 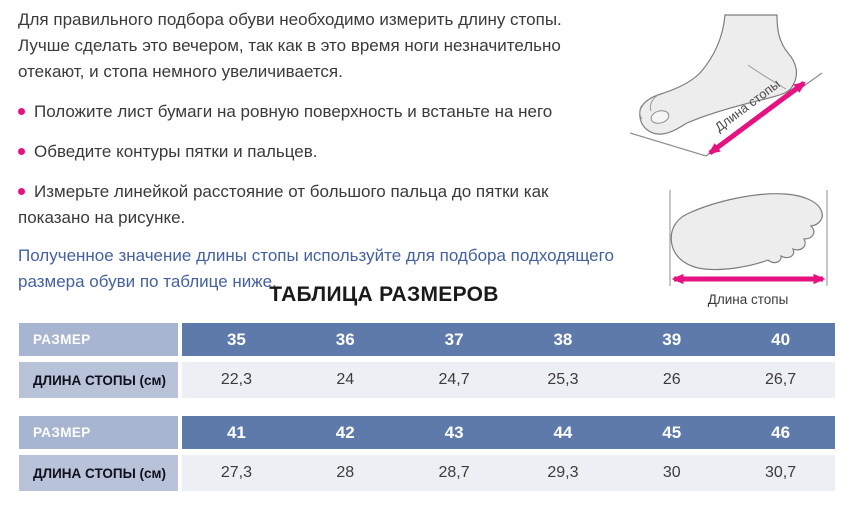 I want to click on length-value-cell: 30, so click(x=672, y=473).